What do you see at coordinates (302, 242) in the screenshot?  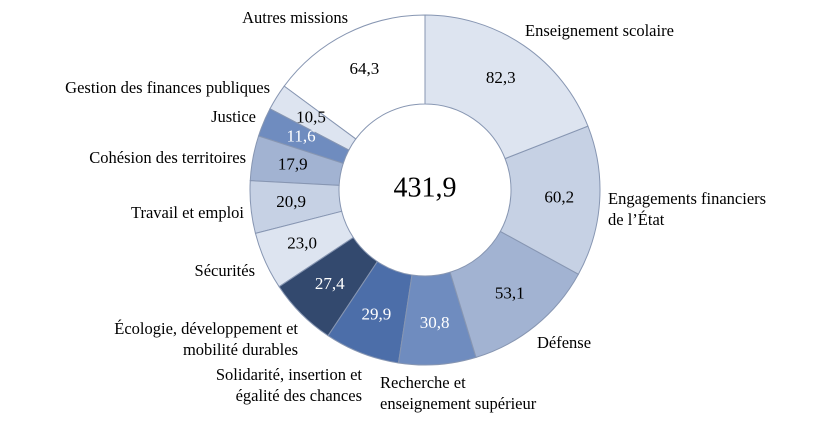 I see `value-label: 23,0` at bounding box center [302, 242].